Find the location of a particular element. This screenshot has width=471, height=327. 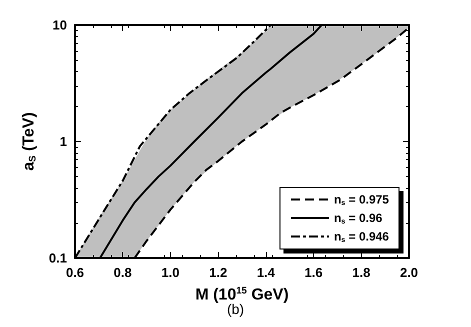

y-tick-label: 10 is located at coordinates (59, 25).